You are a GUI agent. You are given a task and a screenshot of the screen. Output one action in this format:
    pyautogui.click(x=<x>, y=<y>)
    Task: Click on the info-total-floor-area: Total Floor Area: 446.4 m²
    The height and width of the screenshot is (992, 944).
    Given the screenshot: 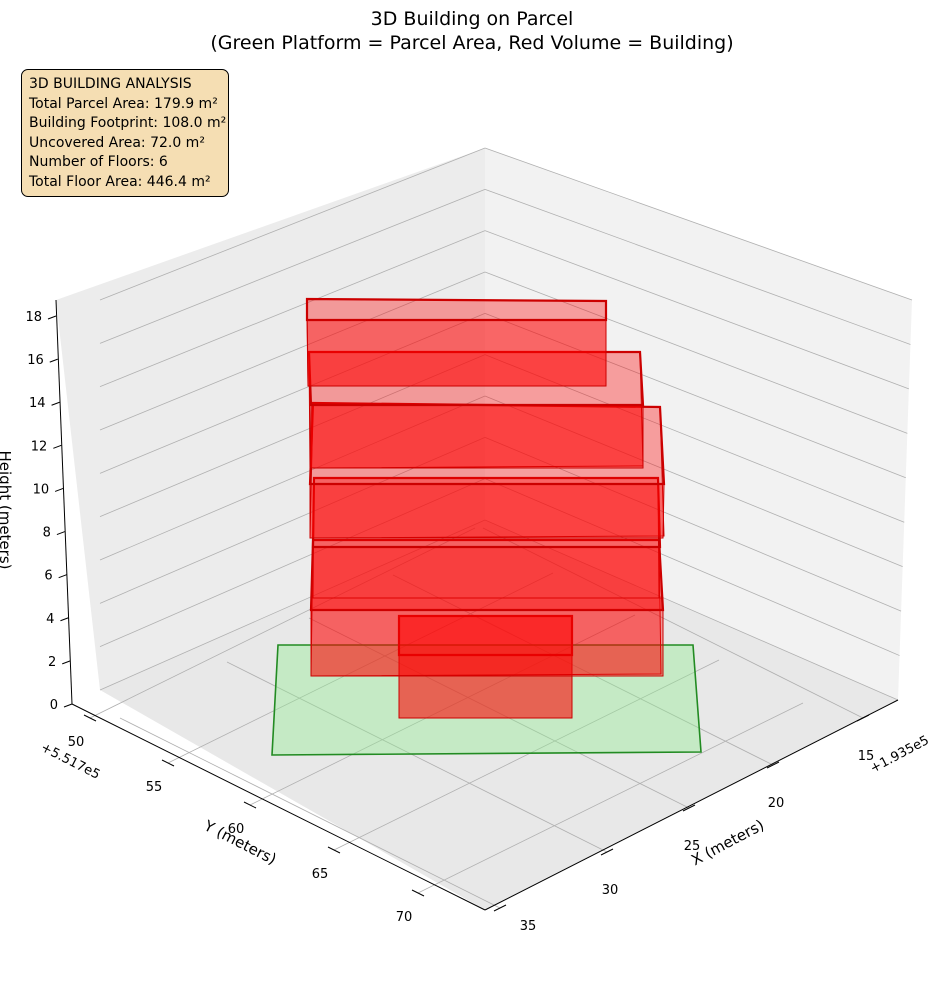 What is the action you would take?
    pyautogui.click(x=120, y=181)
    